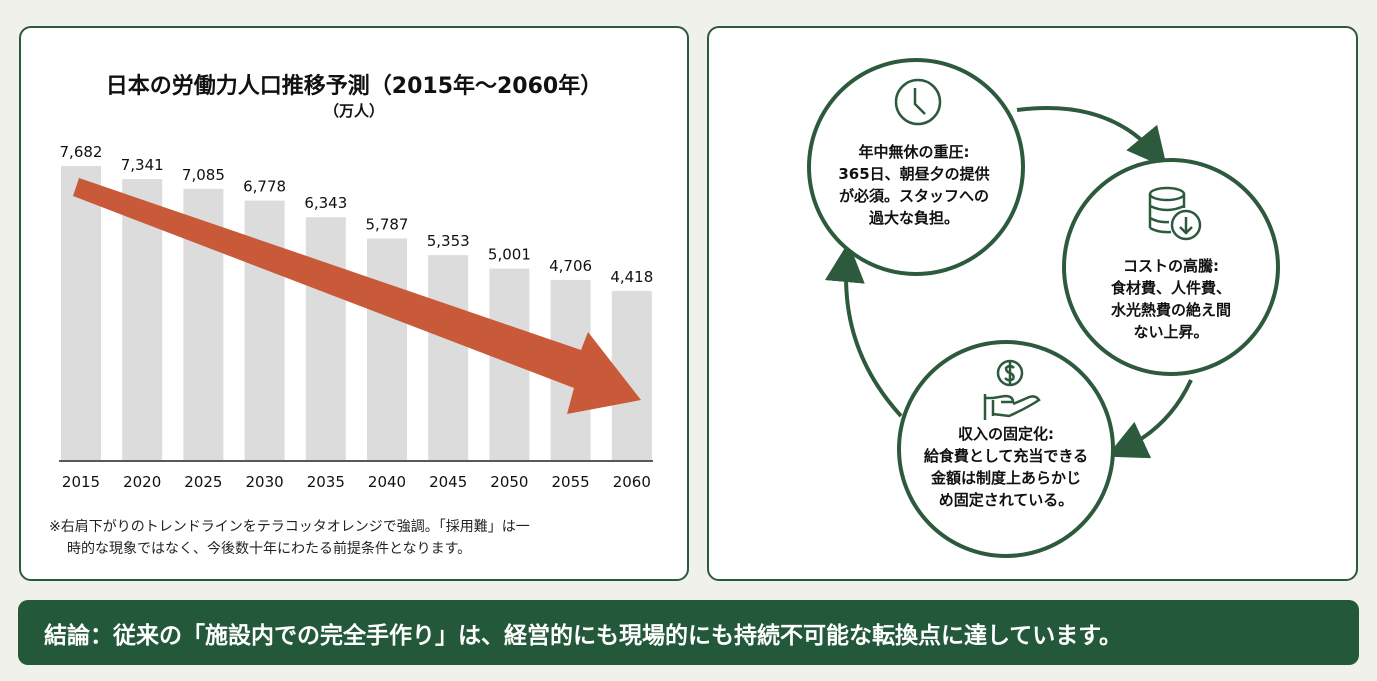 This screenshot has height=681, width=1377. Describe the element at coordinates (81, 313) in the screenshot. I see `bar-2015` at that location.